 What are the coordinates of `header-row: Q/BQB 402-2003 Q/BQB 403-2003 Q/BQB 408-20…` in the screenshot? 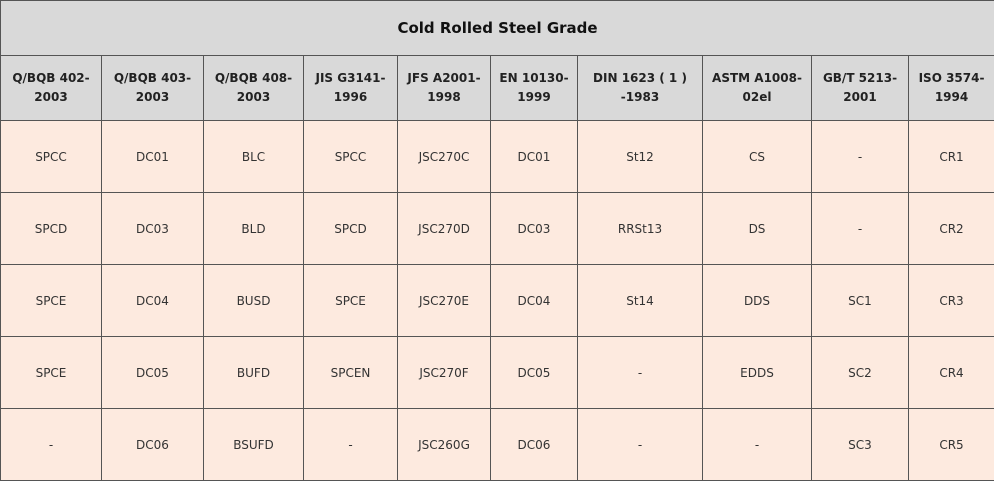 It's located at (497, 88).